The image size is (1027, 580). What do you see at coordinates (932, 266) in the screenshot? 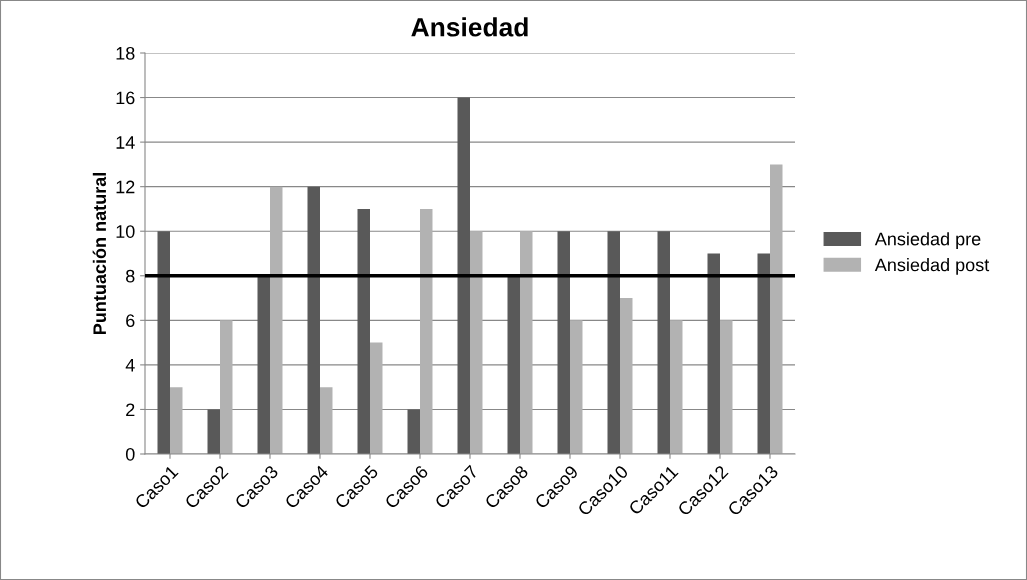
I see `legend-label: Ansiedad post` at bounding box center [932, 266].